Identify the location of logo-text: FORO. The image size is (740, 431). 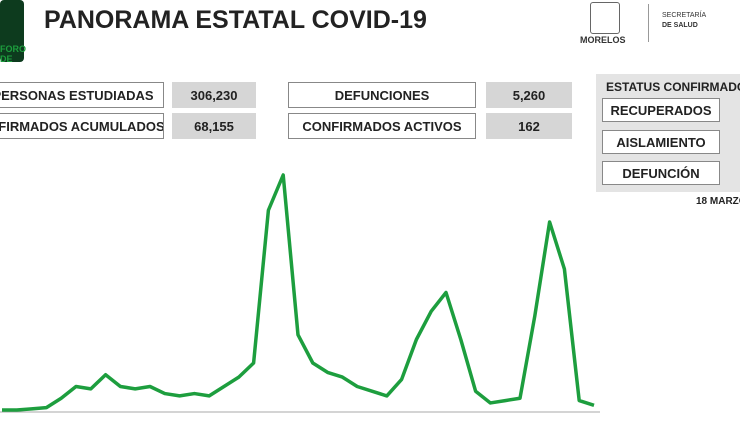
(13, 49).